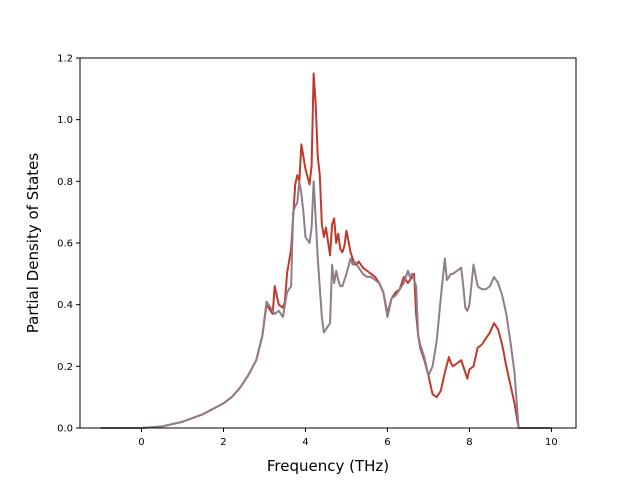 The image size is (640, 480). I want to click on x-tick-label: 8, so click(469, 442).